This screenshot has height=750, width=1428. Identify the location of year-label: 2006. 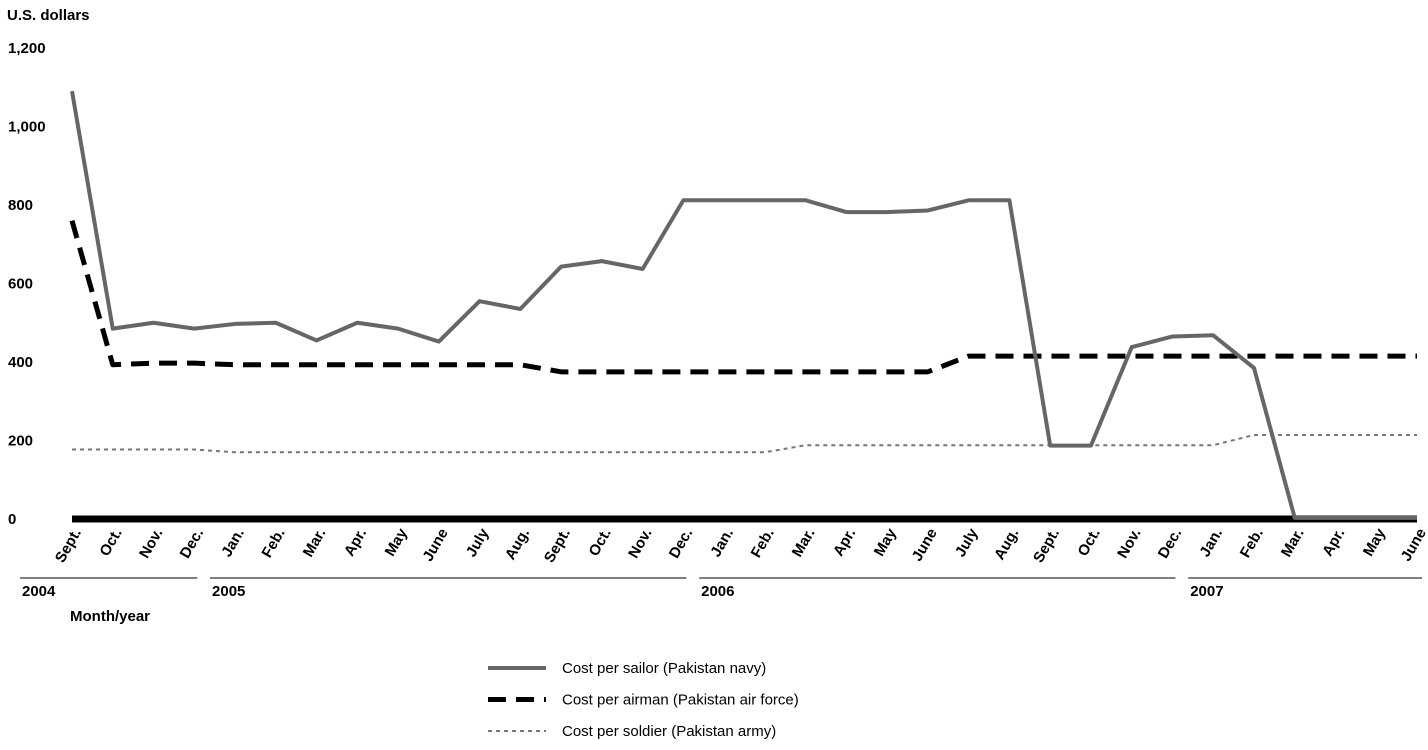
(717, 591).